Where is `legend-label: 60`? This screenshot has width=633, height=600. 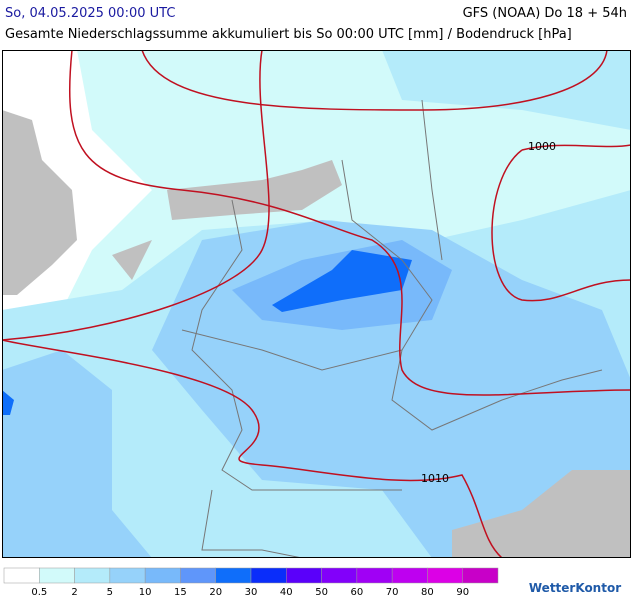 legend-label: 60 is located at coordinates (356, 592).